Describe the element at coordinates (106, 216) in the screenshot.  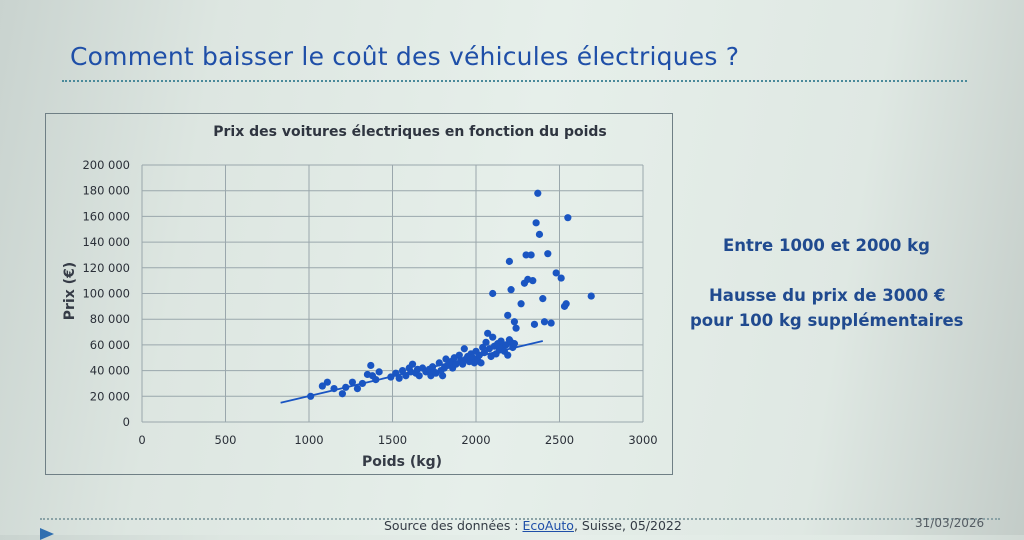
I see `y-tick-label: 160 000` at that location.